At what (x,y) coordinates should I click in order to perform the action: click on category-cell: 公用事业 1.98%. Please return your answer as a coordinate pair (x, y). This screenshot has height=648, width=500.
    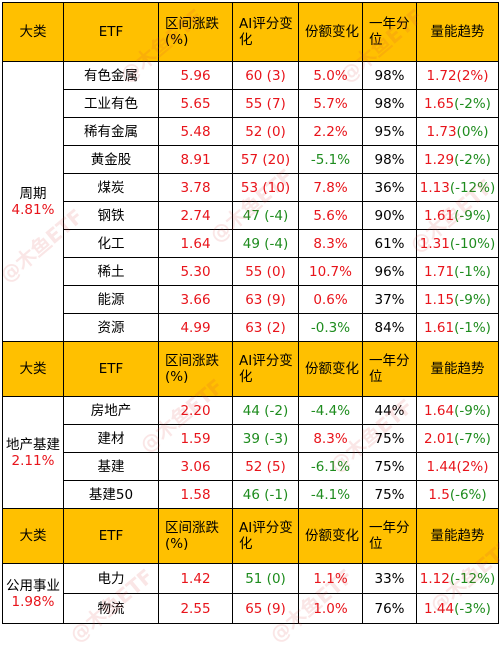
    Looking at the image, I should click on (33, 593).